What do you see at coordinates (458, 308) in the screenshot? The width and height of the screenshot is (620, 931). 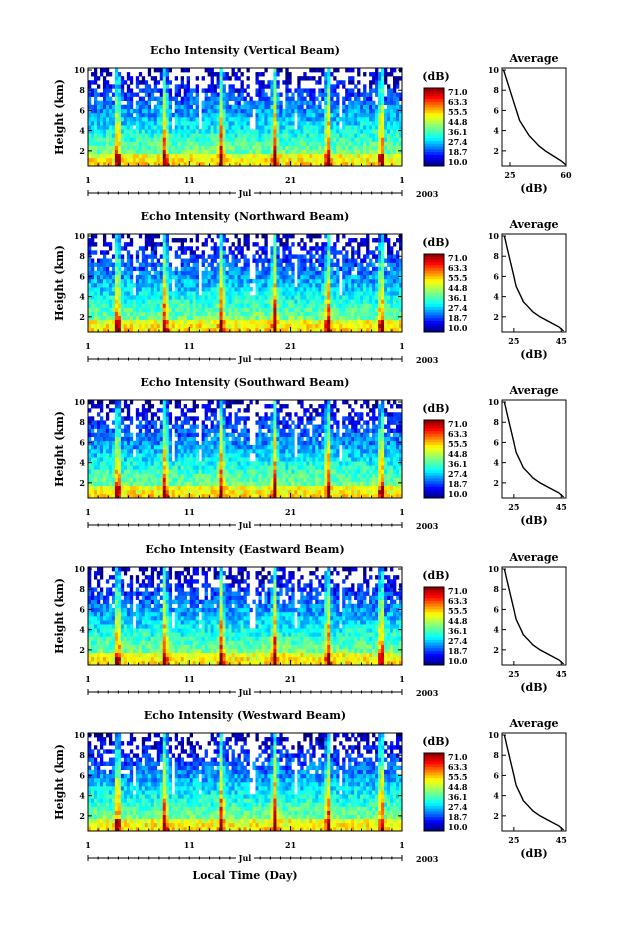 I see `colorbar-tick-label: 27.4` at bounding box center [458, 308].